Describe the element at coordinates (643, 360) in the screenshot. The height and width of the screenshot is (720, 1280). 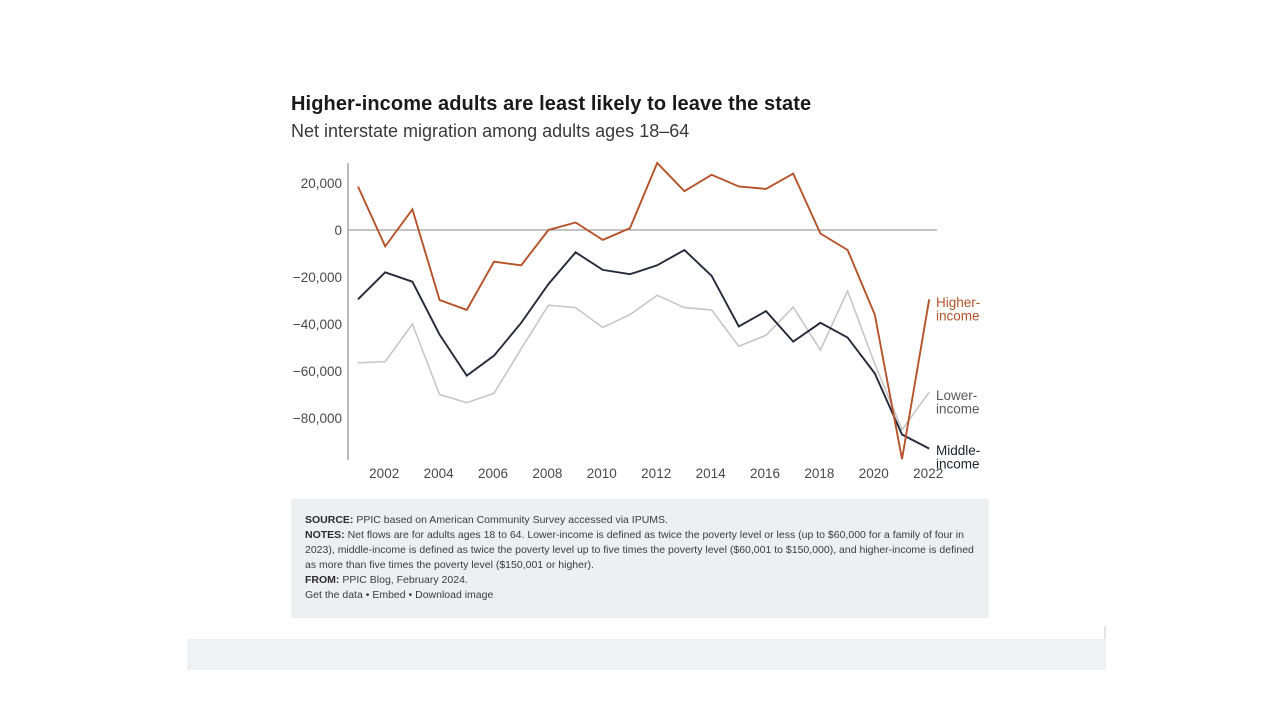
I see `series-line-lower-income` at that location.